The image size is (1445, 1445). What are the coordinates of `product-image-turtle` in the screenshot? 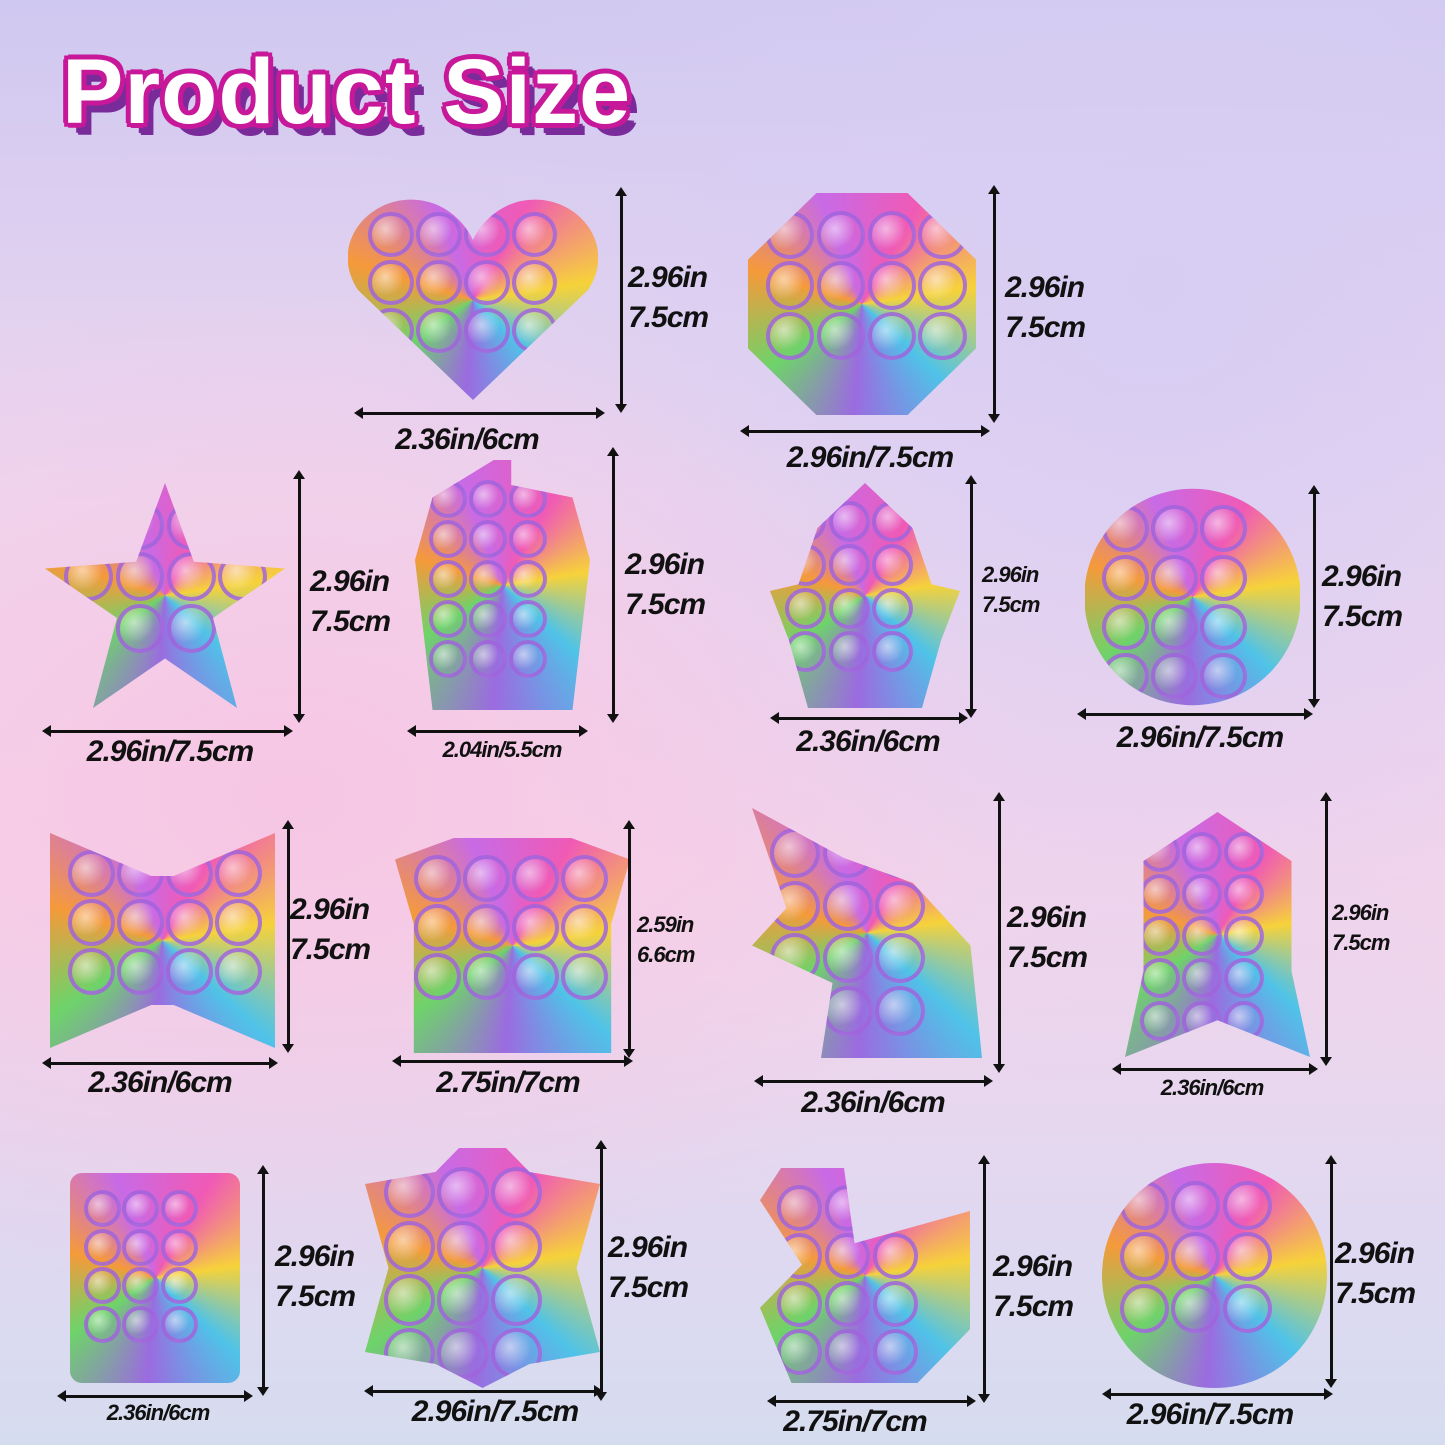 It's located at (482, 1268).